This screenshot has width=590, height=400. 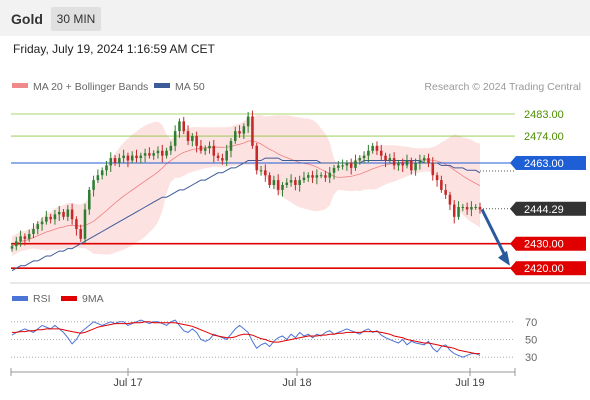 I want to click on rsi-pane: 70 50 30, so click(x=274, y=340).